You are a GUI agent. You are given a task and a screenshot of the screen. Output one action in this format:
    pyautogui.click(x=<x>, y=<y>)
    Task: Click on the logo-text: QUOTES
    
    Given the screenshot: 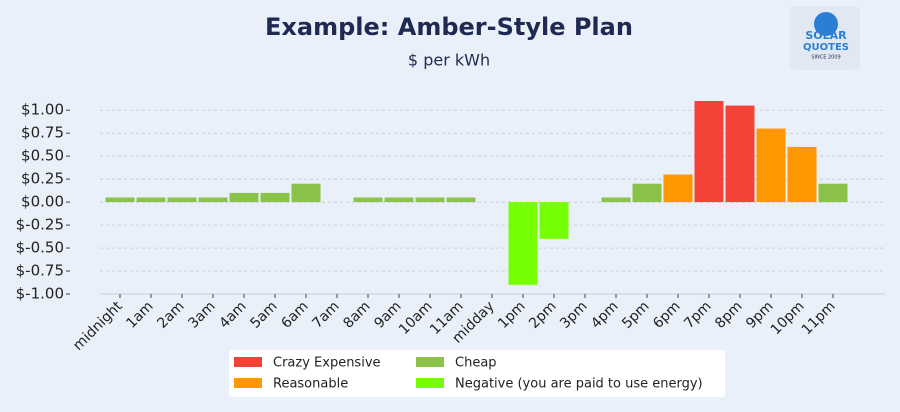 What is the action you would take?
    pyautogui.click(x=826, y=47)
    